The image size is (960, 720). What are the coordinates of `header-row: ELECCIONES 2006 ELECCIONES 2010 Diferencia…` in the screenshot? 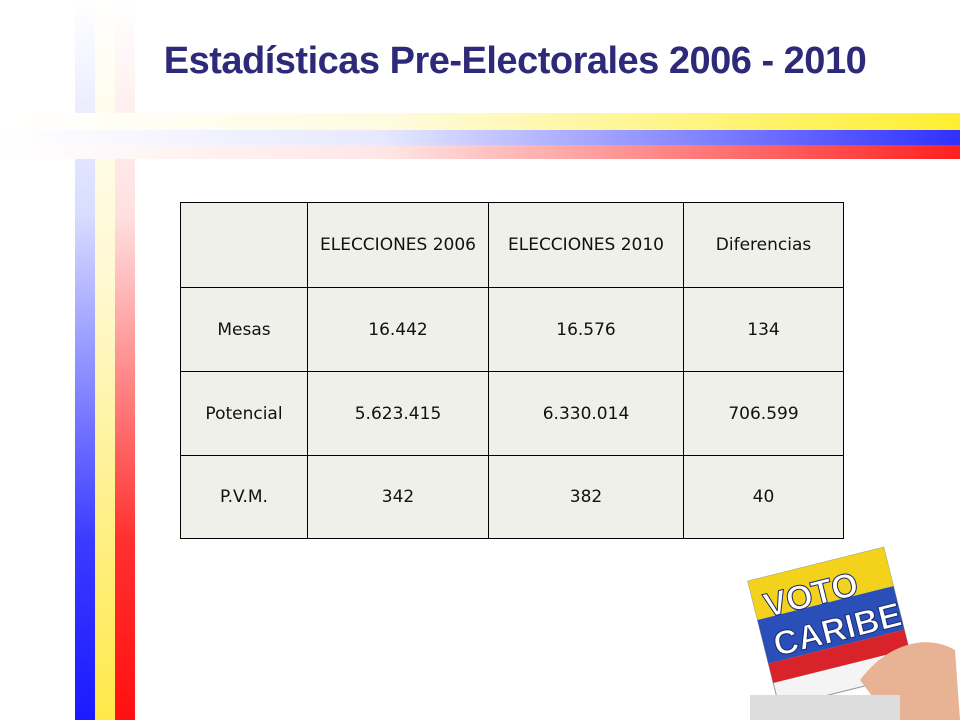 It's located at (512, 245).